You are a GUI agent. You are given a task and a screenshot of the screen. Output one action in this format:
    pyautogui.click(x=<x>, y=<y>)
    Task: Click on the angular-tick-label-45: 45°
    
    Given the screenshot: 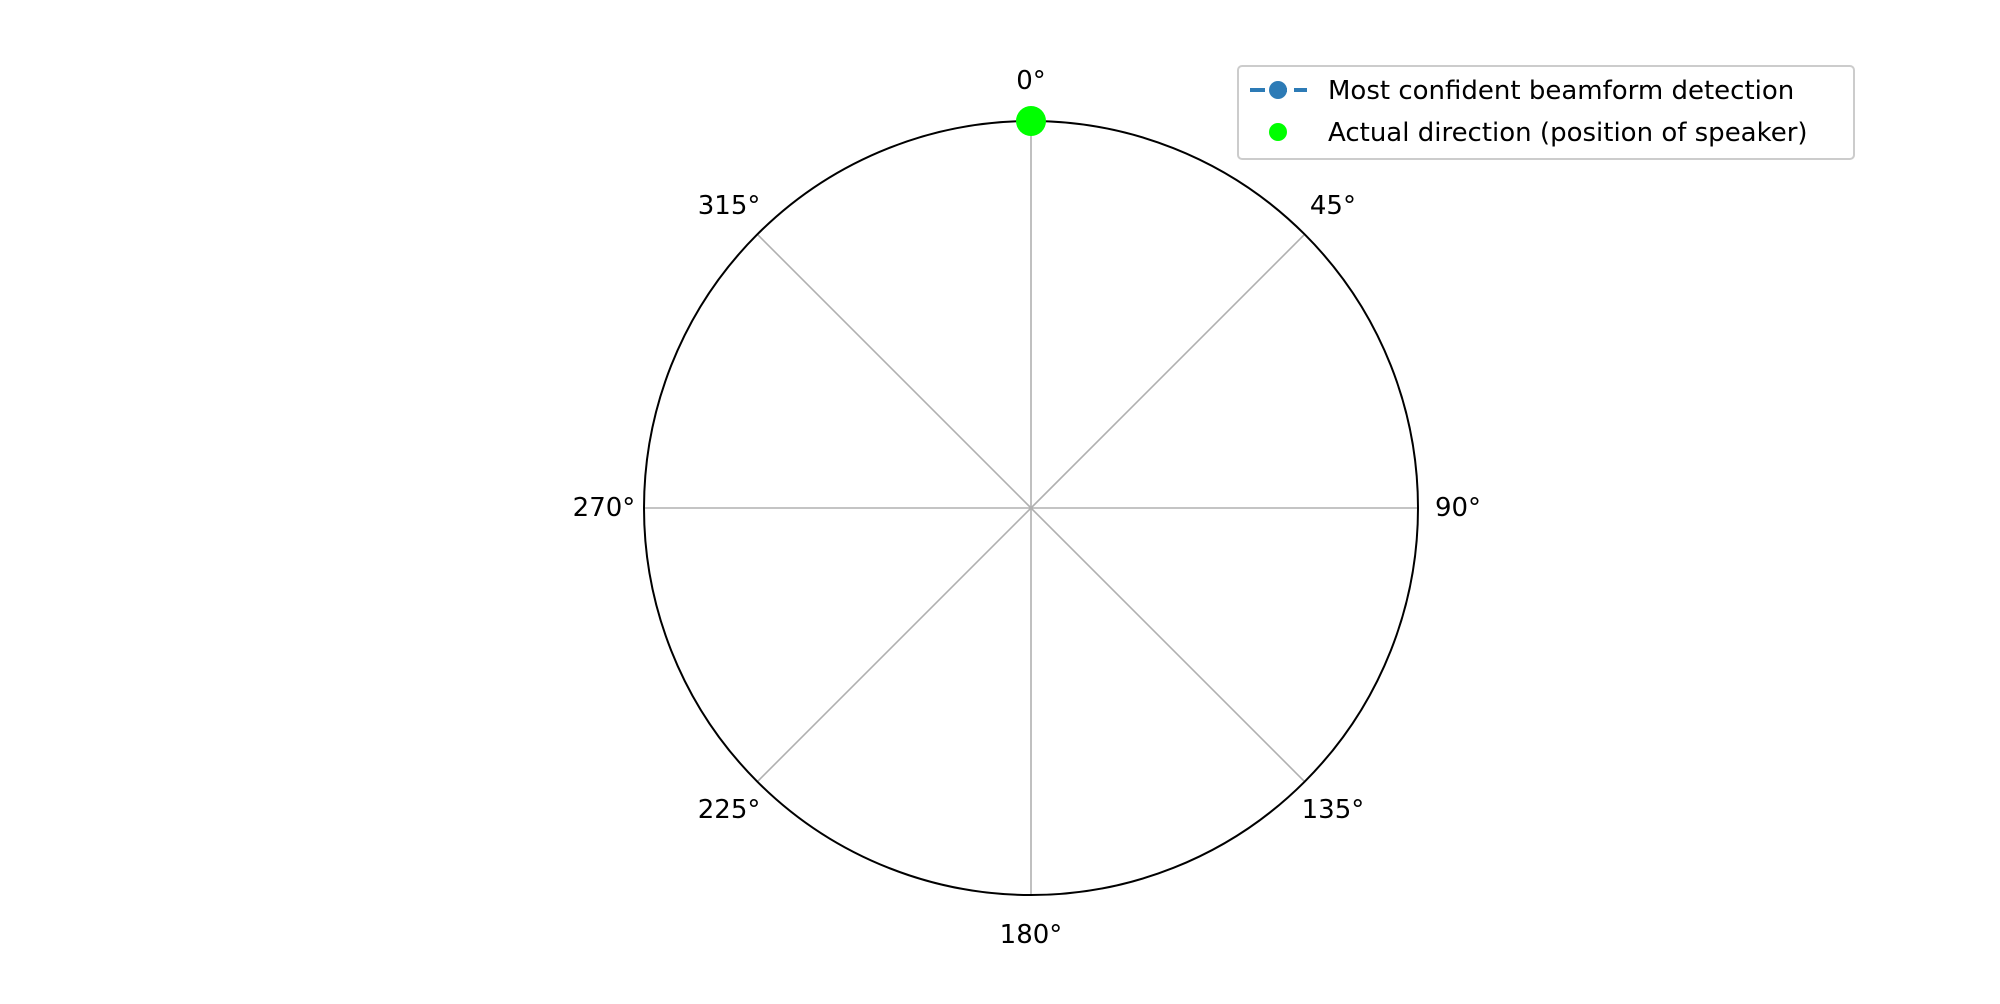 What is the action you would take?
    pyautogui.click(x=1333, y=206)
    